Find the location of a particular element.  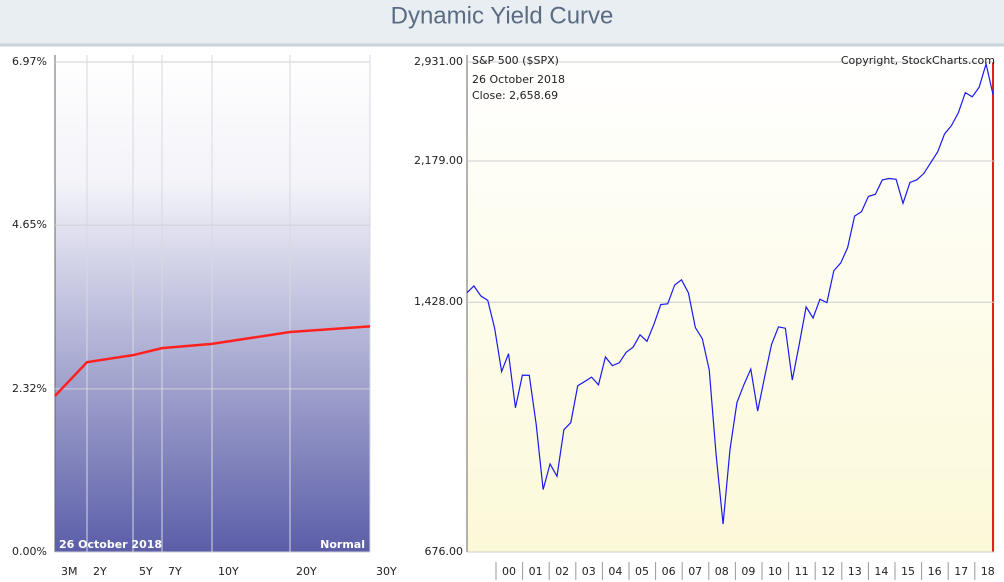

x-tick-label: 20Y is located at coordinates (306, 571).